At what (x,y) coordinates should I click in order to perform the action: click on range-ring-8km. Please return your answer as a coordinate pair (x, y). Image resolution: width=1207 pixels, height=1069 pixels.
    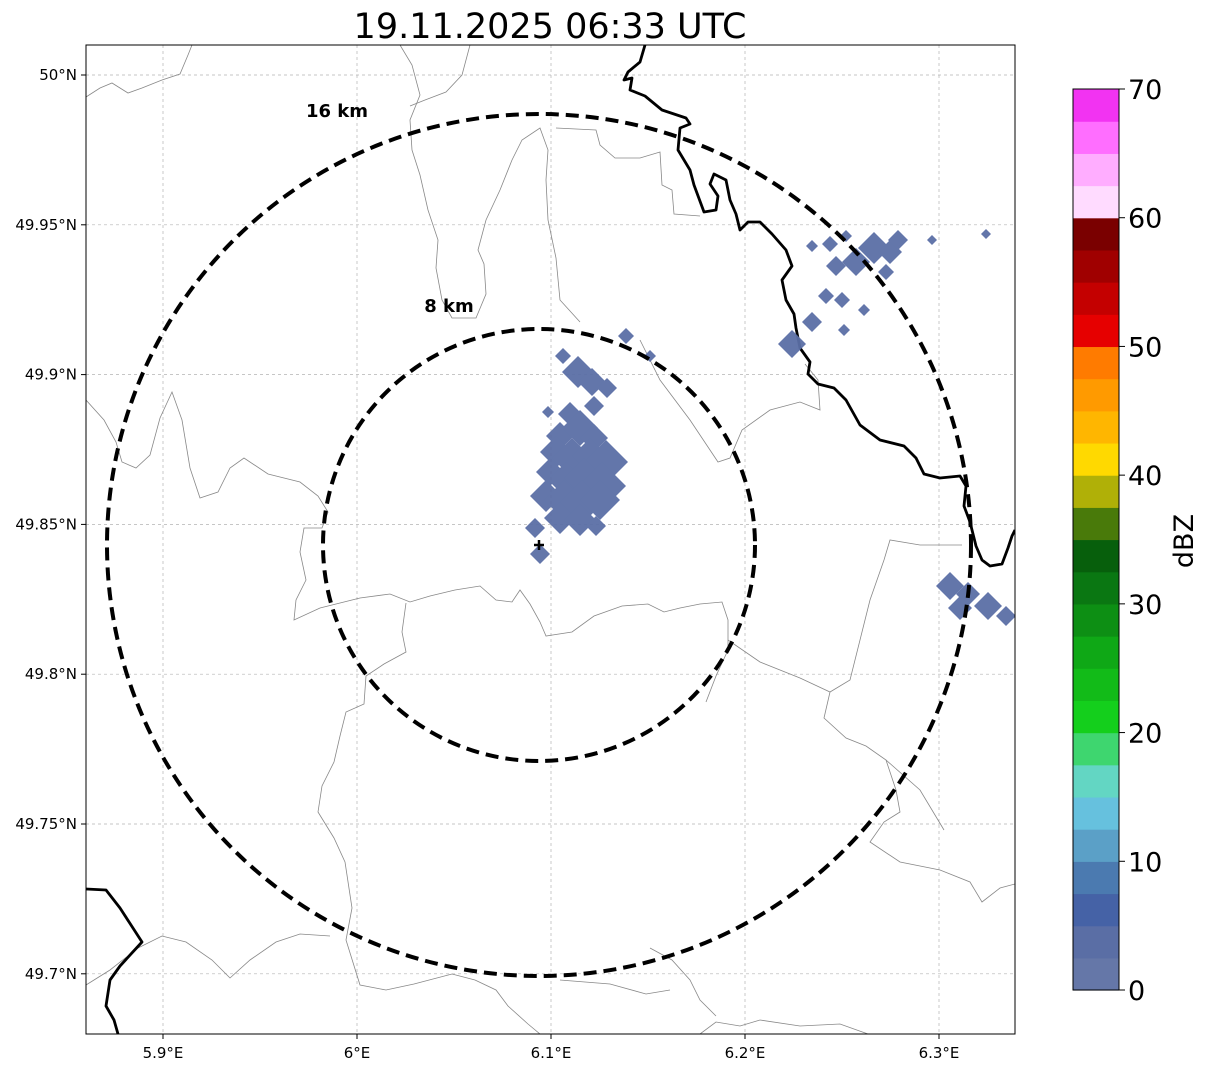
    Looking at the image, I should click on (539, 545).